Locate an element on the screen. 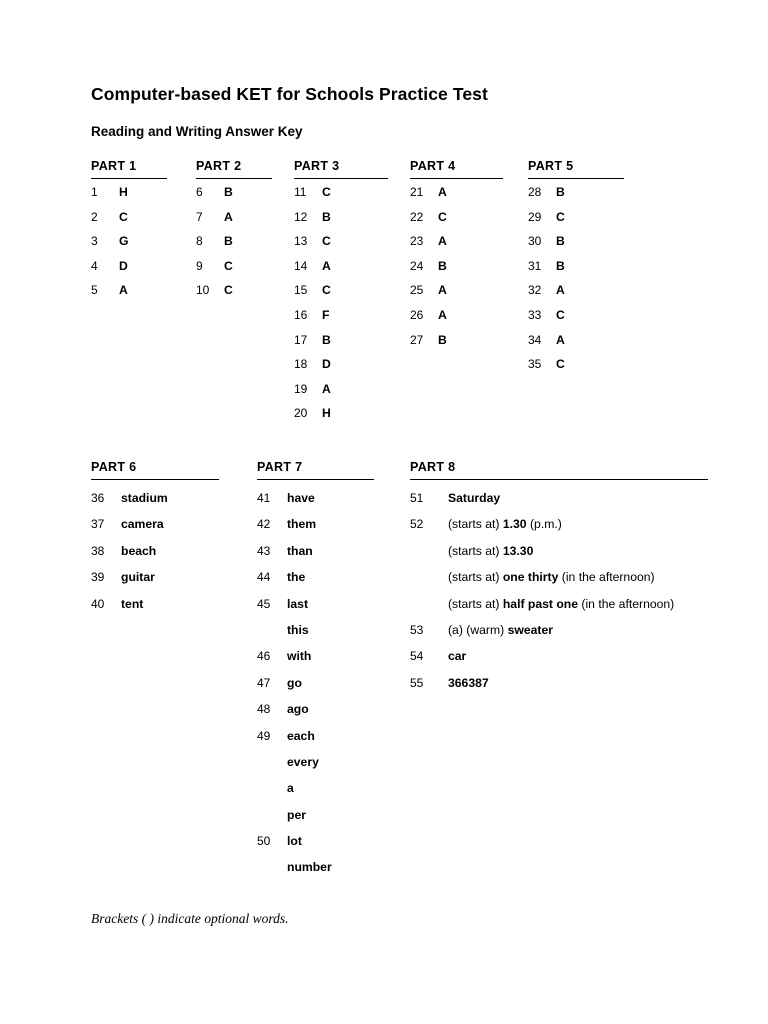 This screenshot has height=1024, width=768. answer-text: number is located at coordinates (309, 867).